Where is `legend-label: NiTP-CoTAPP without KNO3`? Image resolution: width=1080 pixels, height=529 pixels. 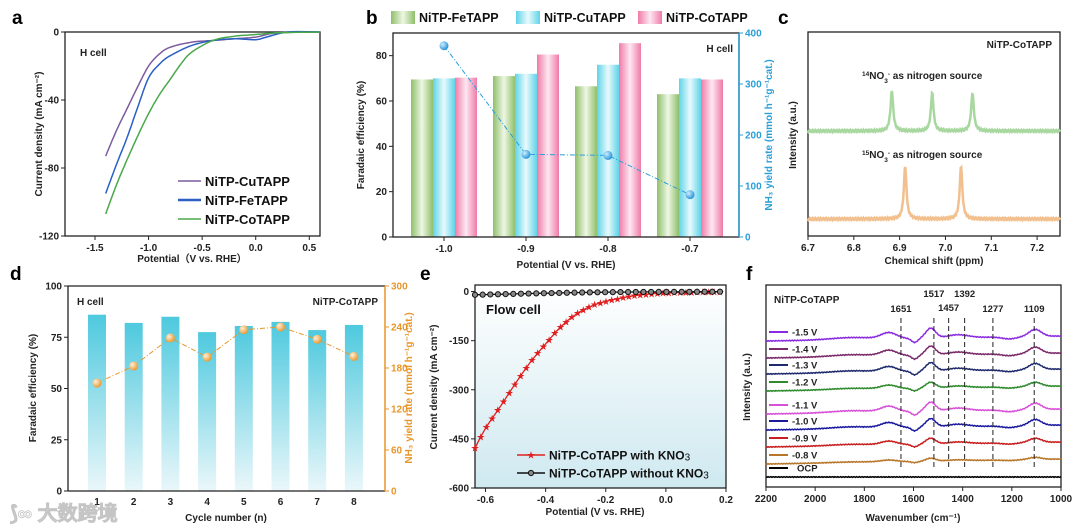
legend-label: NiTP-CoTAPP without KNO3 is located at coordinates (629, 474).